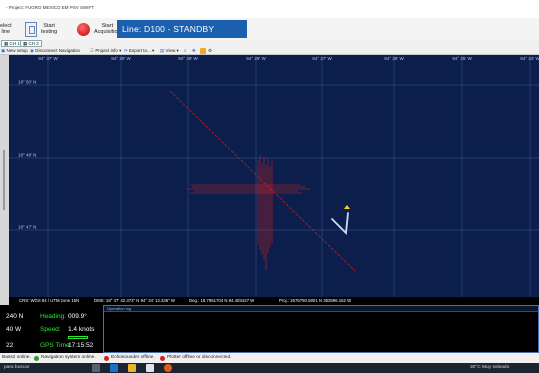 The width and height of the screenshot is (539, 373). What do you see at coordinates (133, 357) in the screenshot?
I see `status-echosounder-text: Echosounder offline.` at bounding box center [133, 357].